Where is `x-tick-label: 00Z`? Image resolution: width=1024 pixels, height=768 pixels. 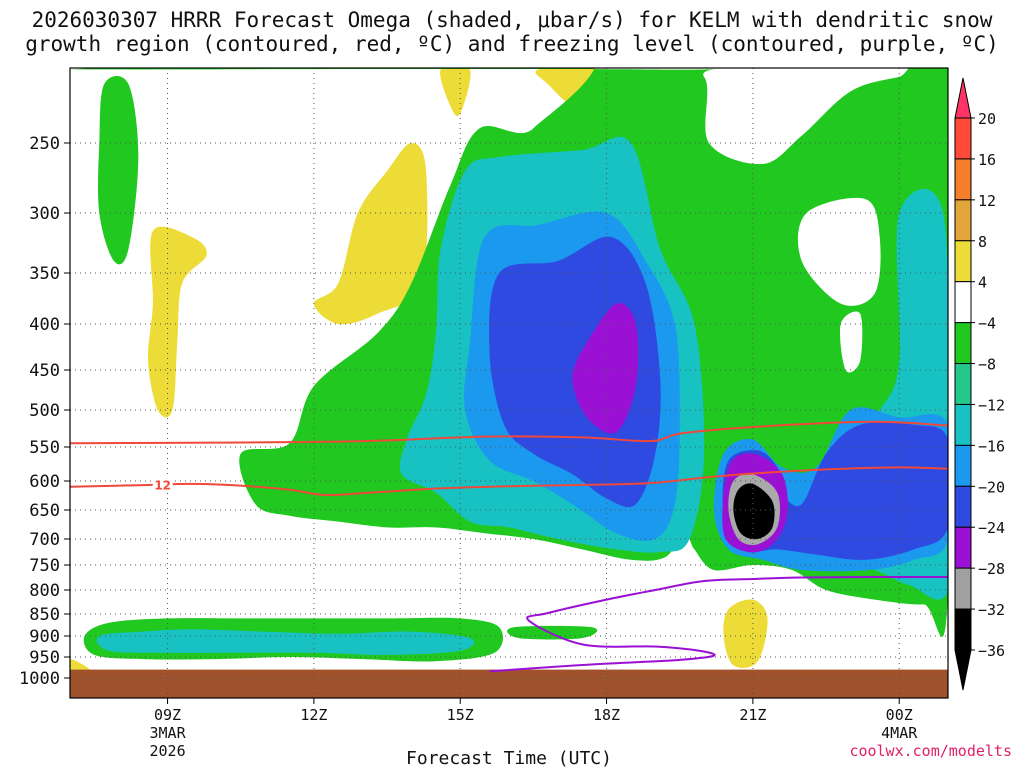 x-tick-label: 00Z is located at coordinates (899, 715).